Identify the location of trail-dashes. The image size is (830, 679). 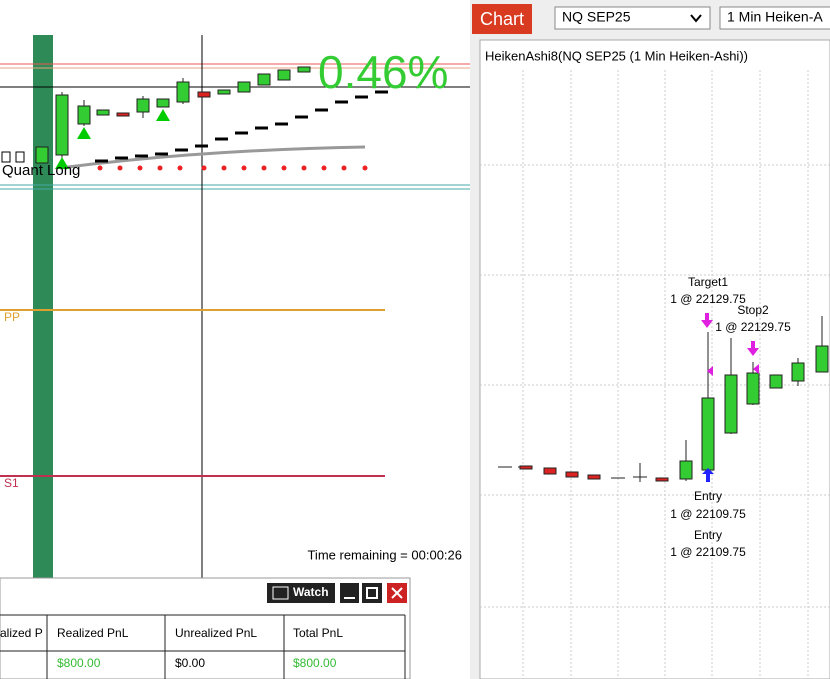
(241, 126).